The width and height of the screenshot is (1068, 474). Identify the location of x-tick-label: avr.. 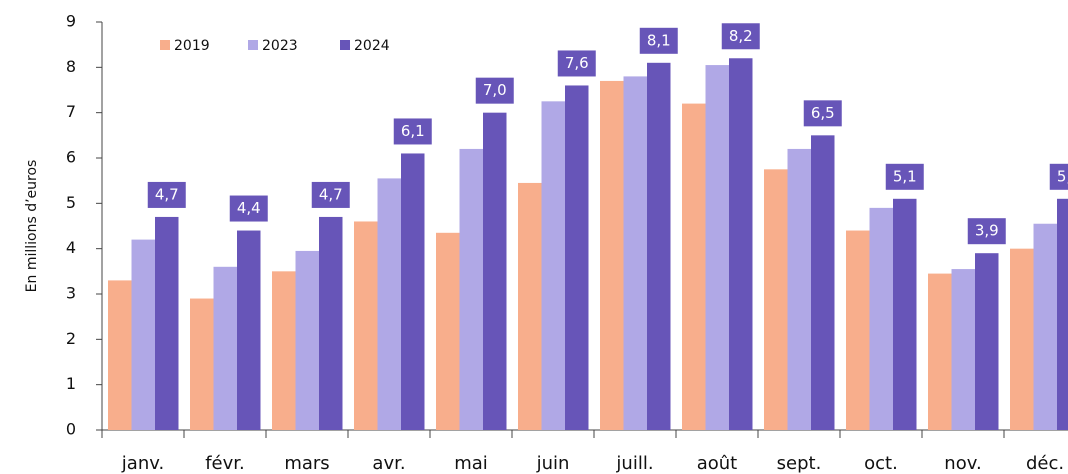
(388, 463).